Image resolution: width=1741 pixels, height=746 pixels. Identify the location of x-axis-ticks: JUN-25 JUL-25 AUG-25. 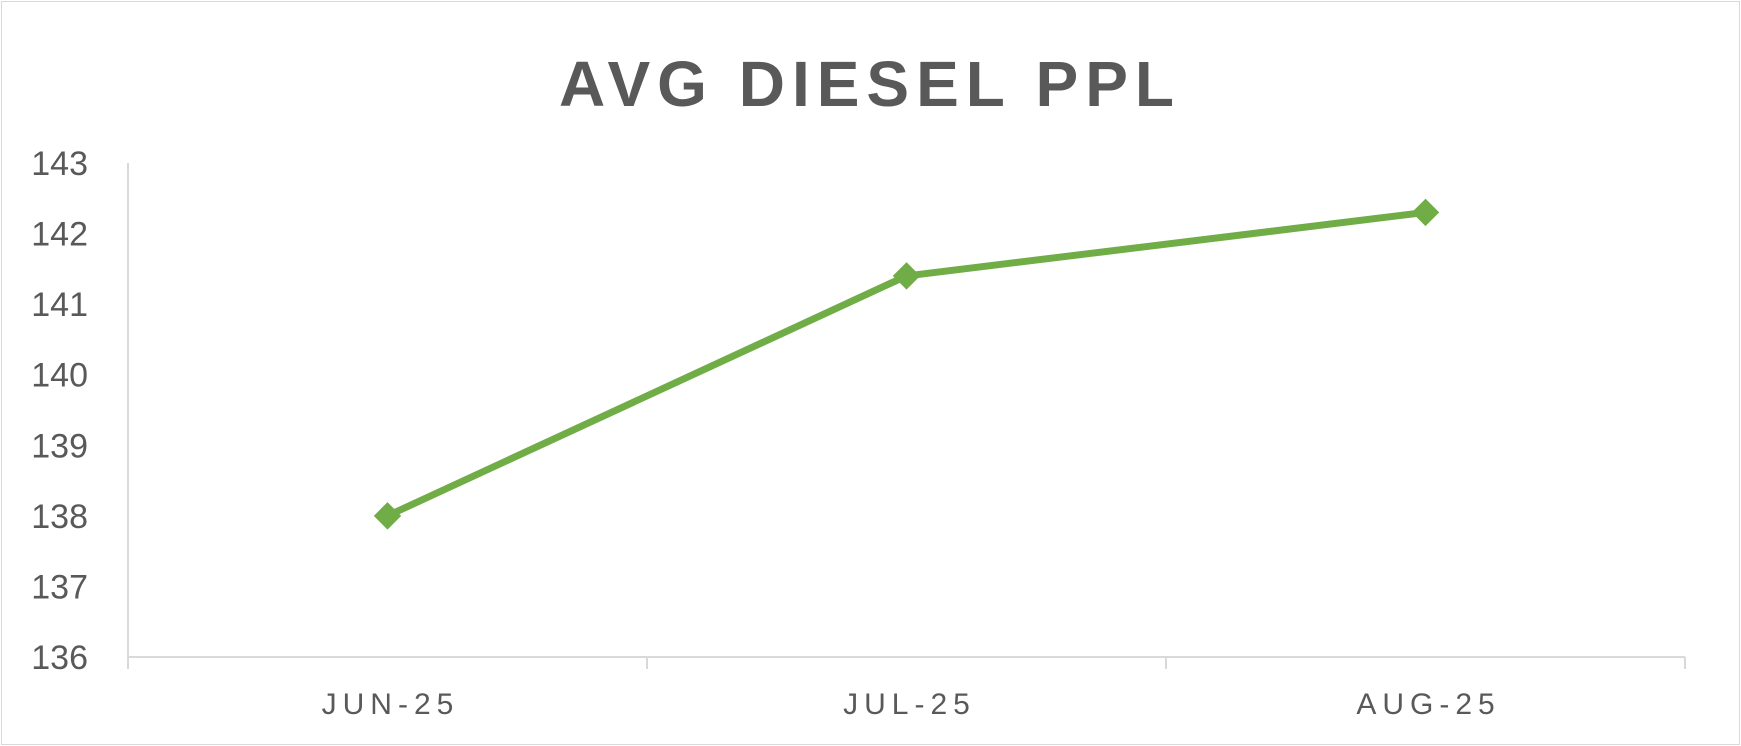
(911, 704).